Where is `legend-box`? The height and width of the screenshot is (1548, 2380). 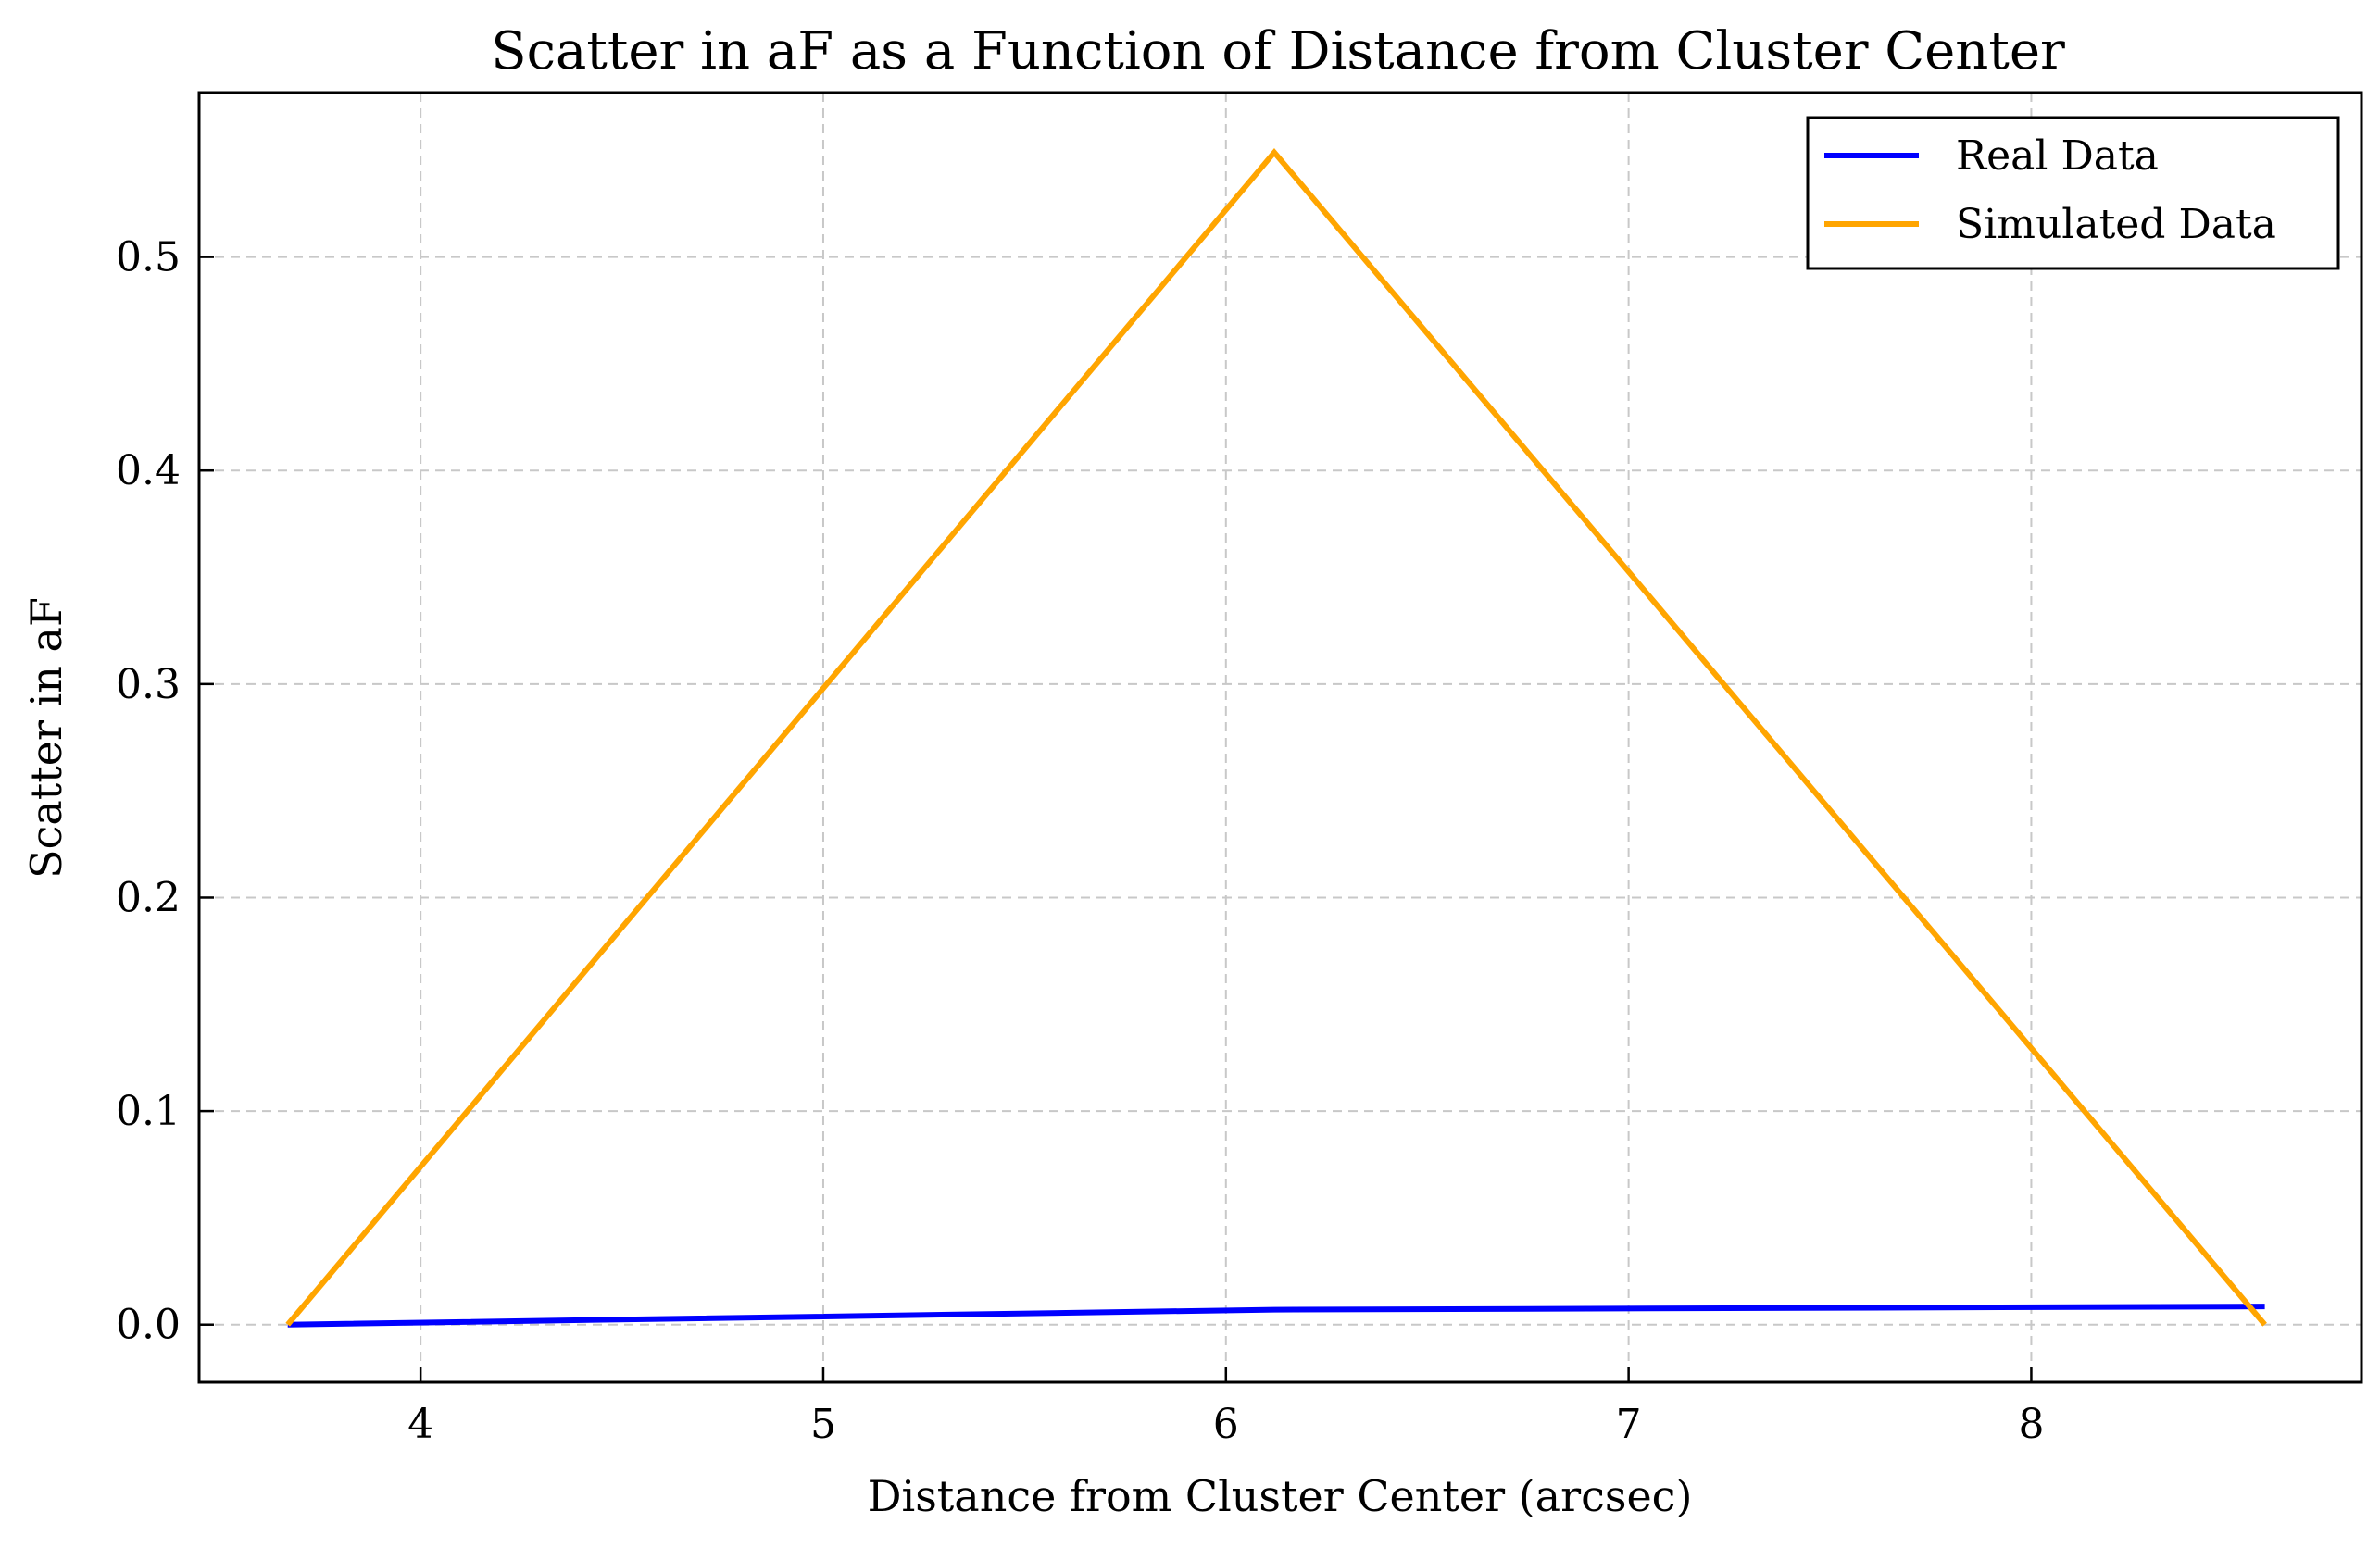 legend-box is located at coordinates (2073, 193).